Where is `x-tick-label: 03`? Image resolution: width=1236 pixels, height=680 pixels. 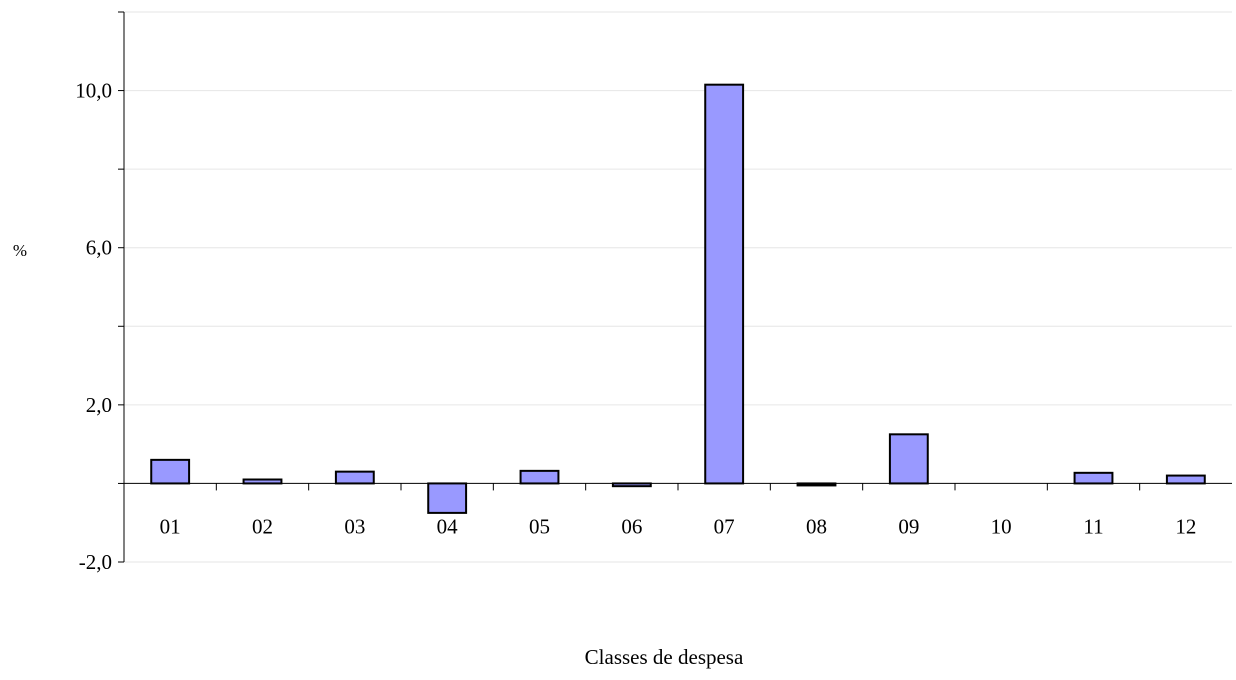 x-tick-label: 03 is located at coordinates (354, 526).